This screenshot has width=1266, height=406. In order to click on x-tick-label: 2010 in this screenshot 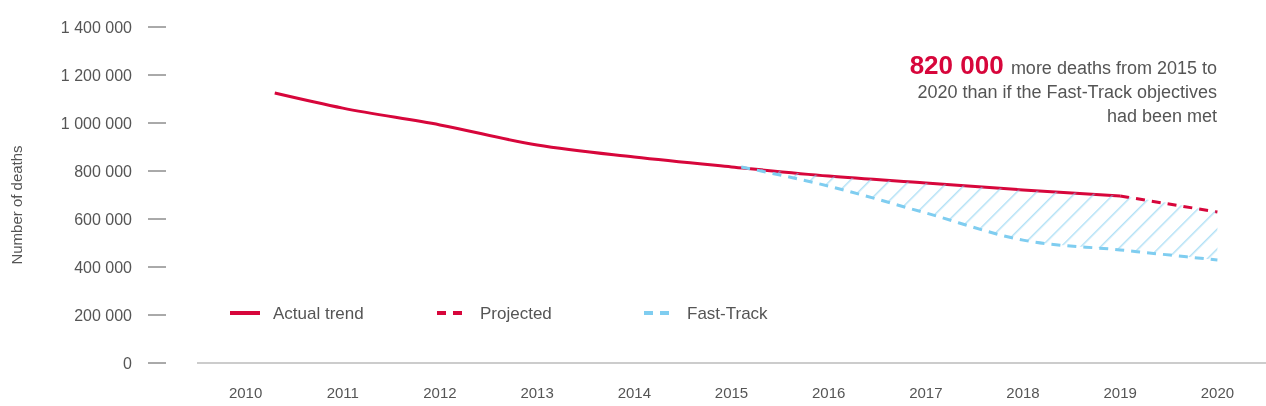, I will do `click(245, 392)`.